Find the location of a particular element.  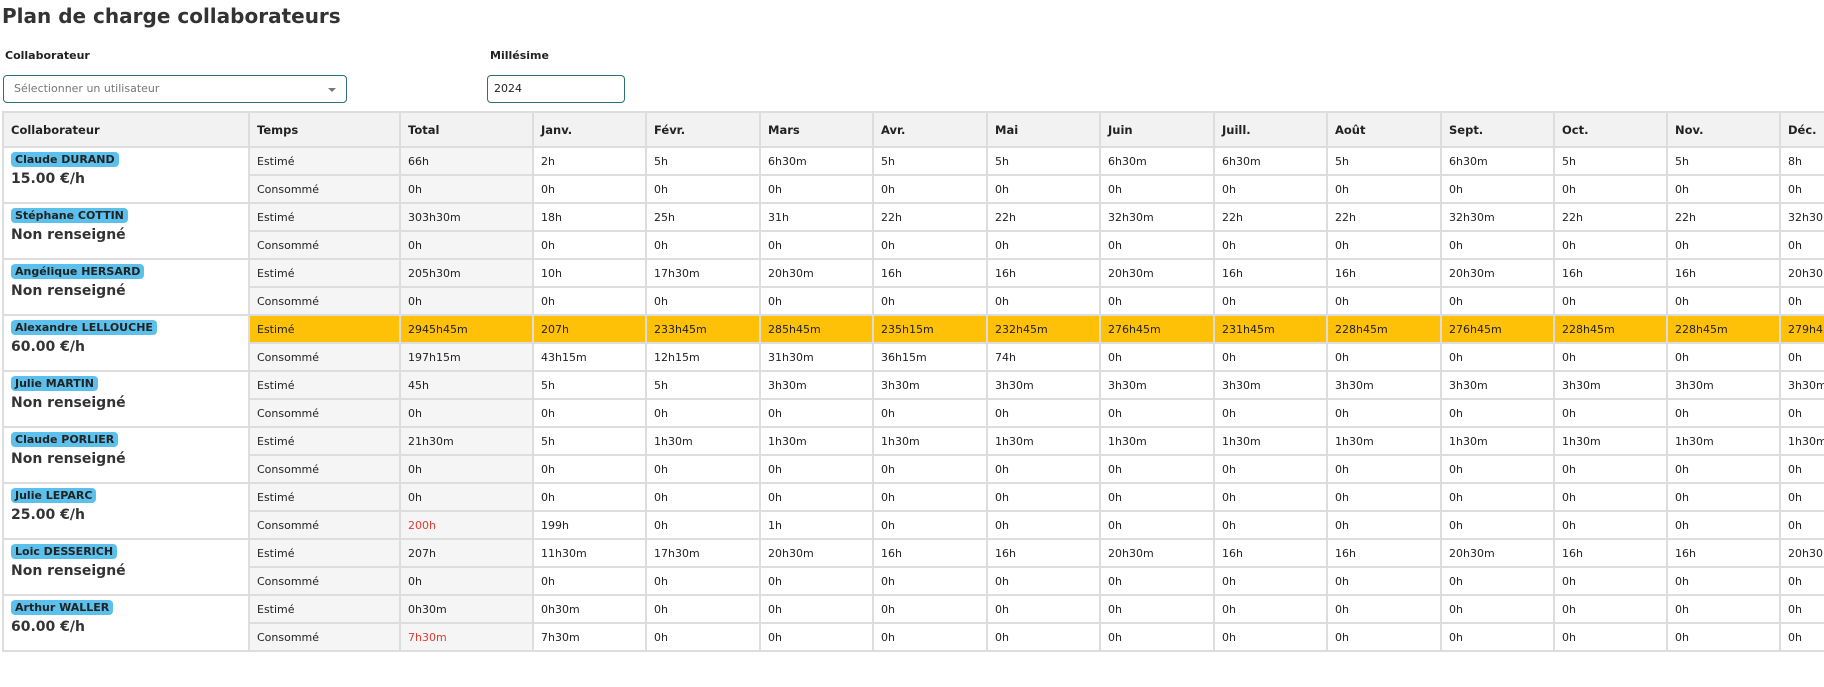

collaborator-name: Stéphane COTTIN is located at coordinates (69, 215).